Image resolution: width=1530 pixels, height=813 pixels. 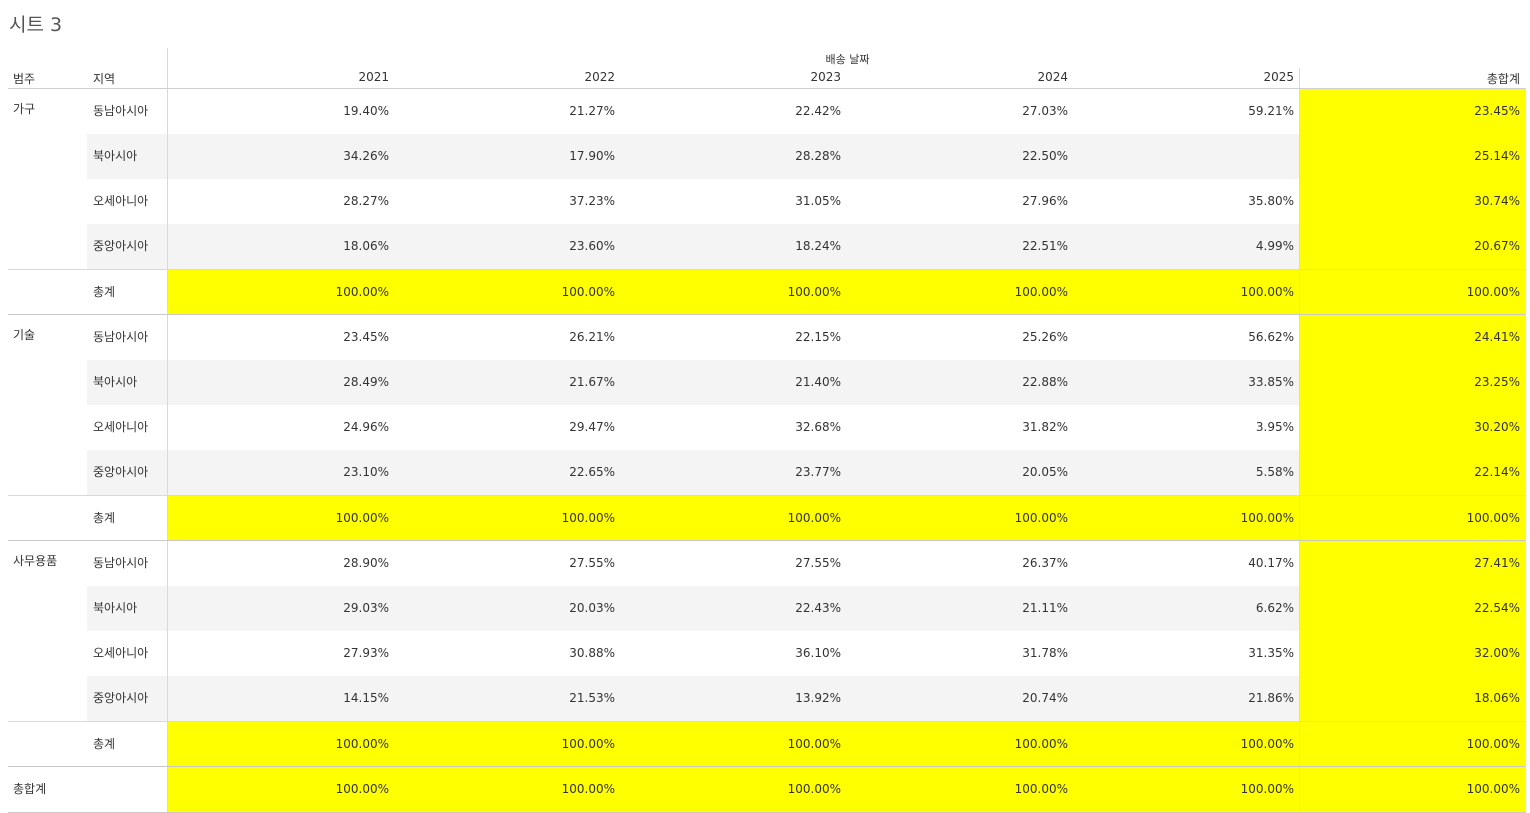 What do you see at coordinates (1497, 156) in the screenshot?
I see `grand-total-cell: 25.14%` at bounding box center [1497, 156].